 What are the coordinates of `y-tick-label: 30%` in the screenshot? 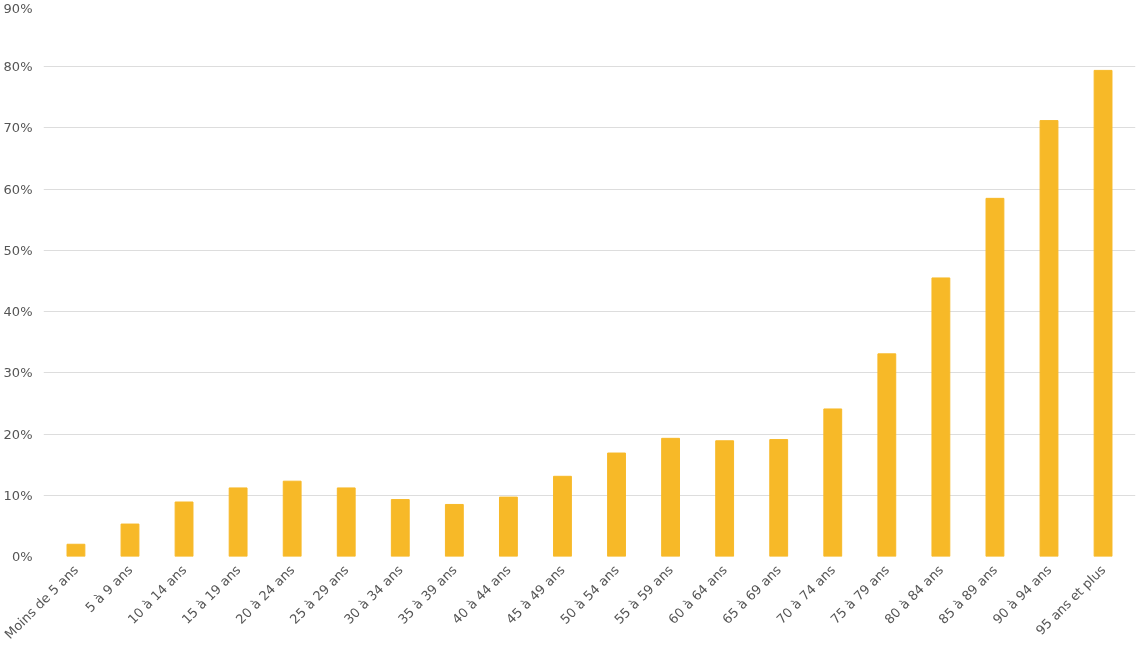 It's located at (18, 373).